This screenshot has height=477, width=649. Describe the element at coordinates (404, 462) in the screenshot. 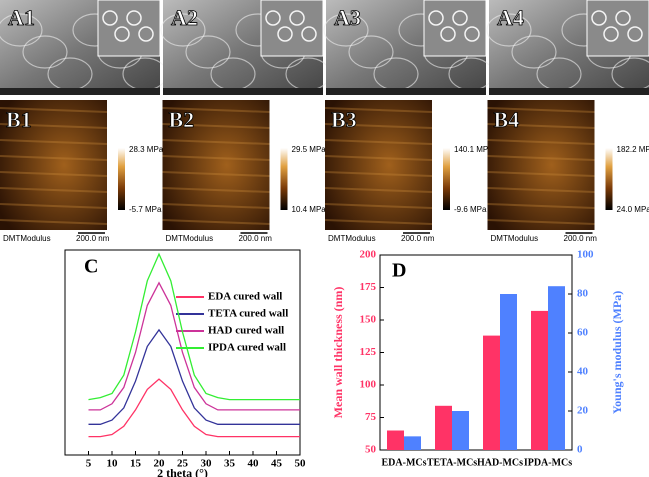

I see `x-tick-label: EDA-MCs` at that location.